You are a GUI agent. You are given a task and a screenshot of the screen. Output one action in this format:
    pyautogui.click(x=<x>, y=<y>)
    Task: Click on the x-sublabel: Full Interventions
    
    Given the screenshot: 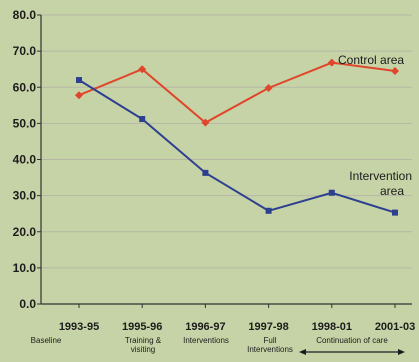 What is the action you would take?
    pyautogui.click(x=270, y=345)
    